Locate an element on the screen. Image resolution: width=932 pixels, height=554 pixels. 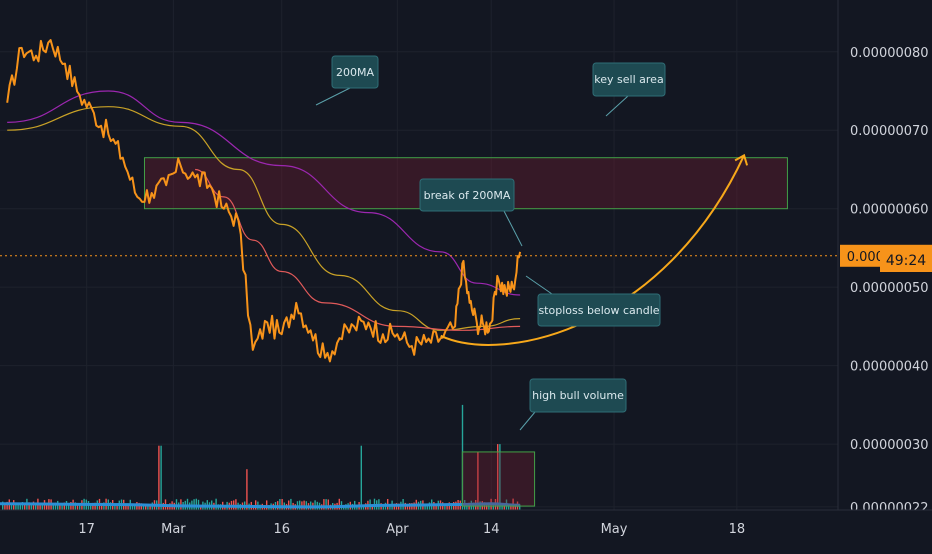
price-tick-label: 0.00000030 is located at coordinates (889, 445).